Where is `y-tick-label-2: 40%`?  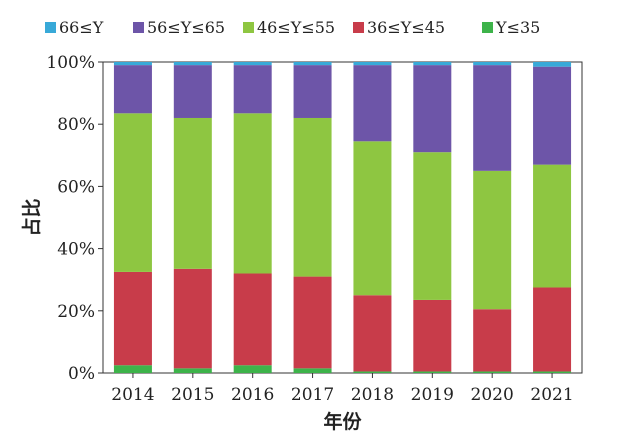 y-tick-label-2: 40% is located at coordinates (76, 250).